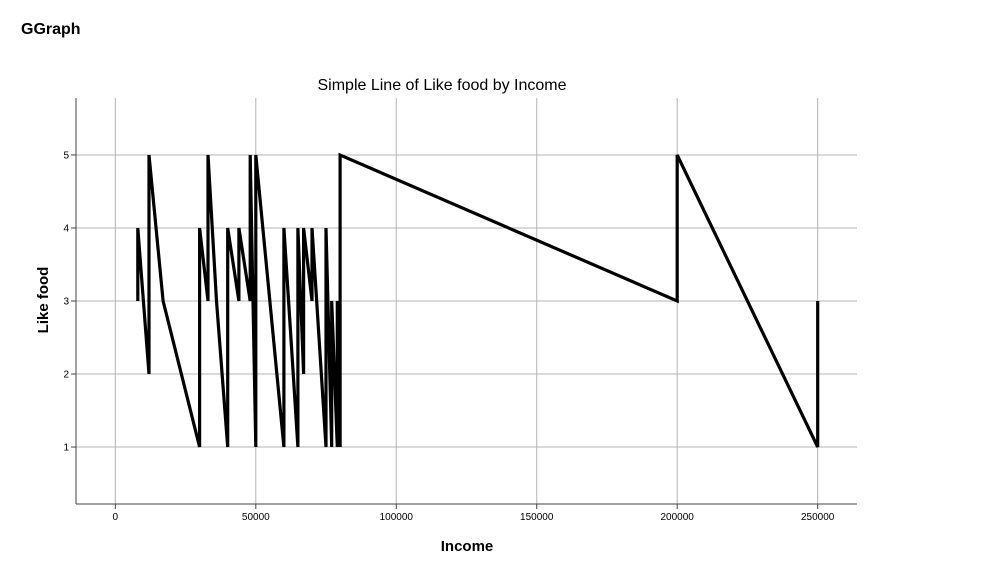 The height and width of the screenshot is (577, 989). Describe the element at coordinates (51, 29) in the screenshot. I see `app-title: GGraph` at that location.